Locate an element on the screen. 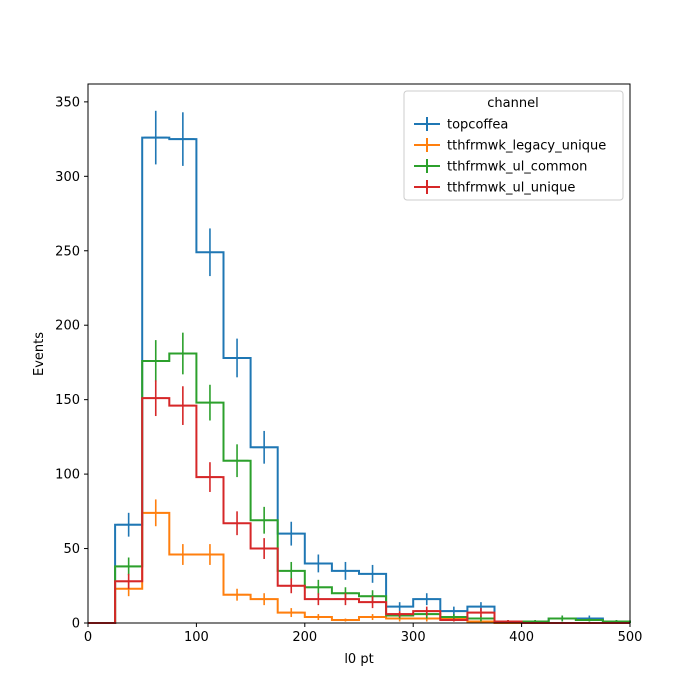 This screenshot has height=700, width=700. legend-label: tthfrmwk_ul_unique is located at coordinates (511, 188).